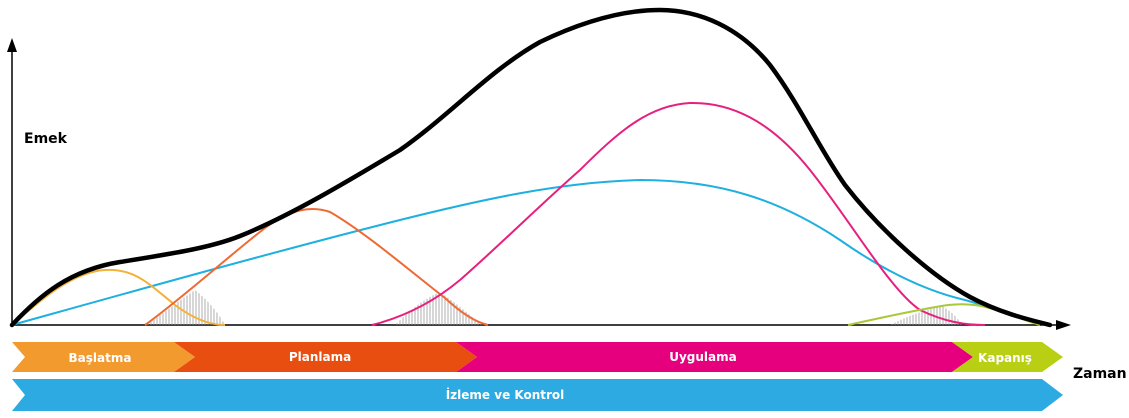 This screenshot has width=1129, height=418. I want to click on phase-label-planlama: Planlama, so click(320, 357).